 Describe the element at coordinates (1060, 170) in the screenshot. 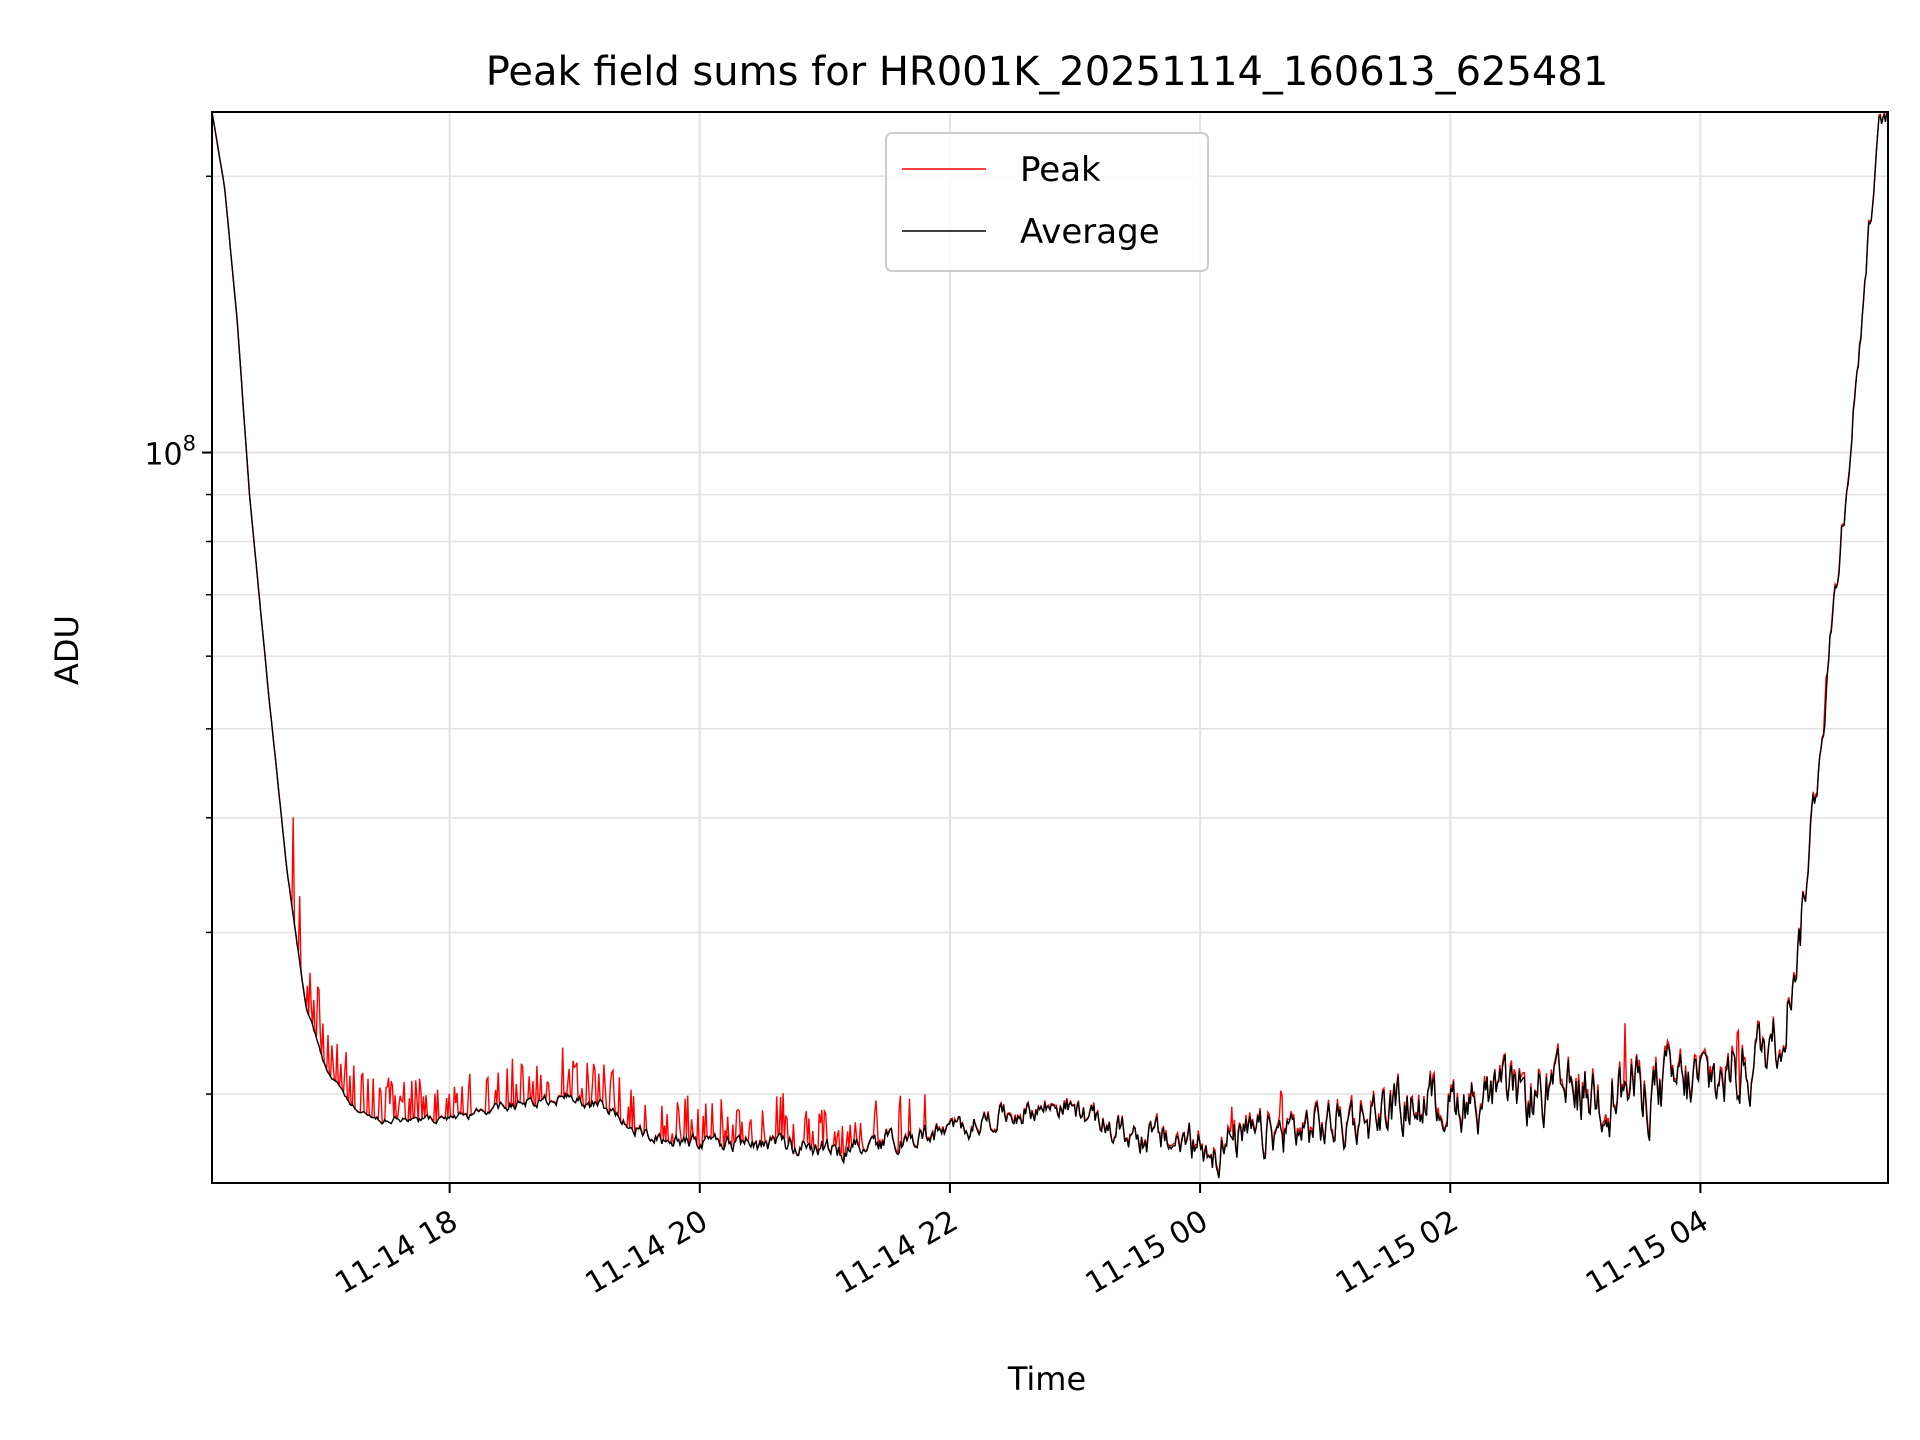

I see `legend-label-peak: Peak` at that location.